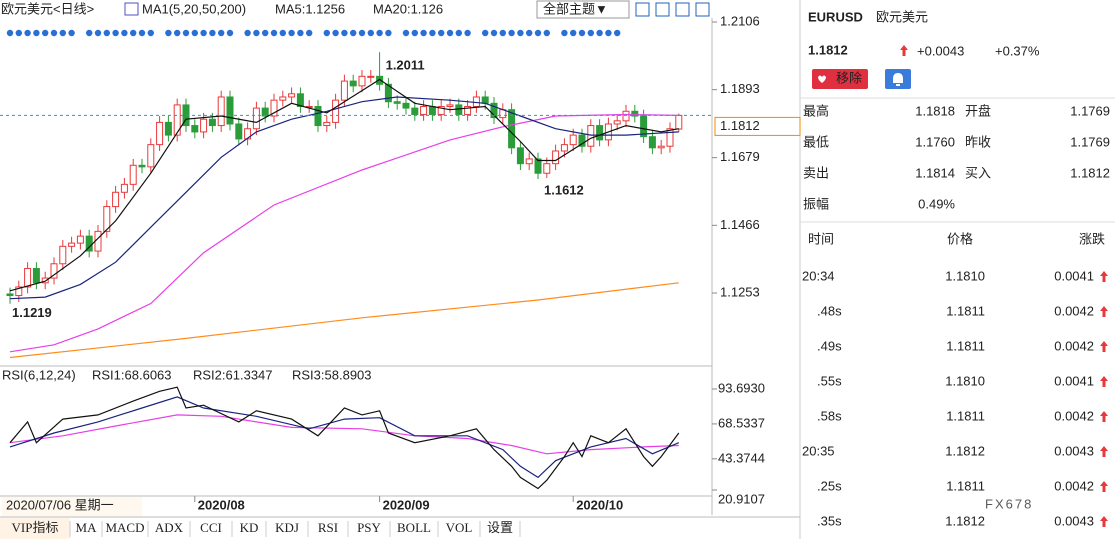 The height and width of the screenshot is (539, 1115). I want to click on ma-legend: MA1(5,20,50,200), so click(194, 8).